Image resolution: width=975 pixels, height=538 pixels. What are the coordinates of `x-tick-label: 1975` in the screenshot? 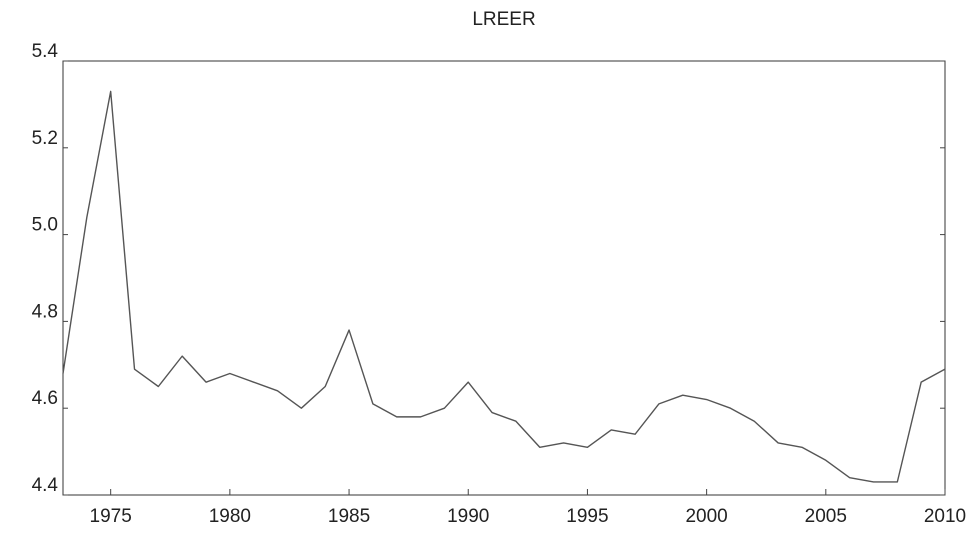 It's located at (111, 516).